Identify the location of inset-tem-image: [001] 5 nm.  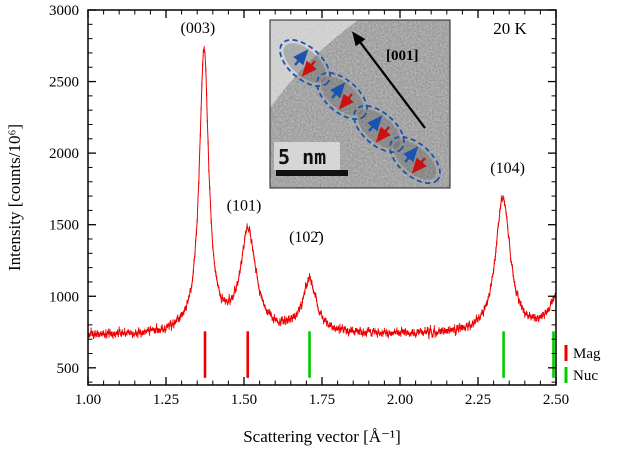
(360, 104).